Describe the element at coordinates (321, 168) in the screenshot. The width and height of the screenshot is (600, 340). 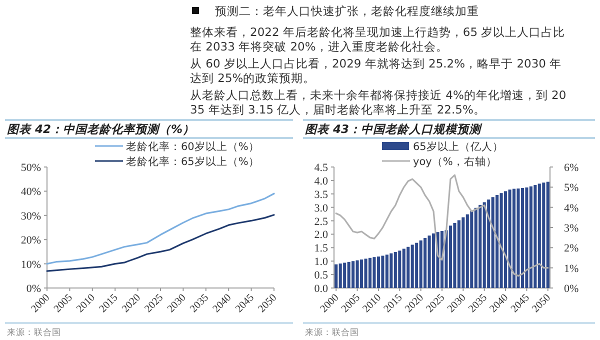
I see `y-tick-label: 4.5` at that location.